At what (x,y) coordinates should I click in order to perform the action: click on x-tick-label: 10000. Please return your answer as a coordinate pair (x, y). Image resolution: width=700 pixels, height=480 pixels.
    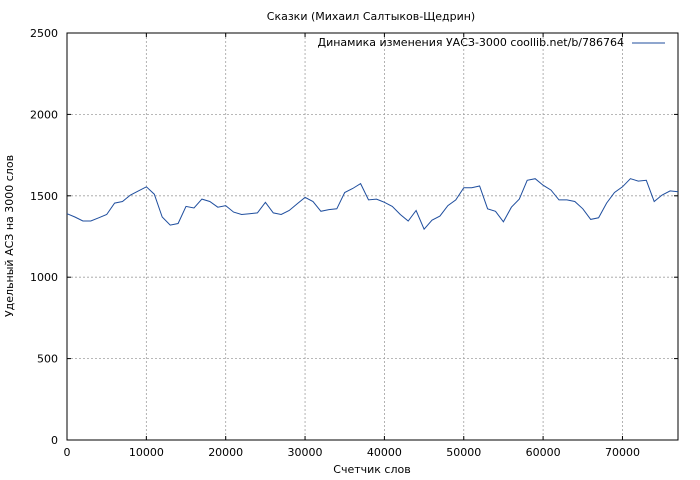
    Looking at the image, I should click on (146, 452).